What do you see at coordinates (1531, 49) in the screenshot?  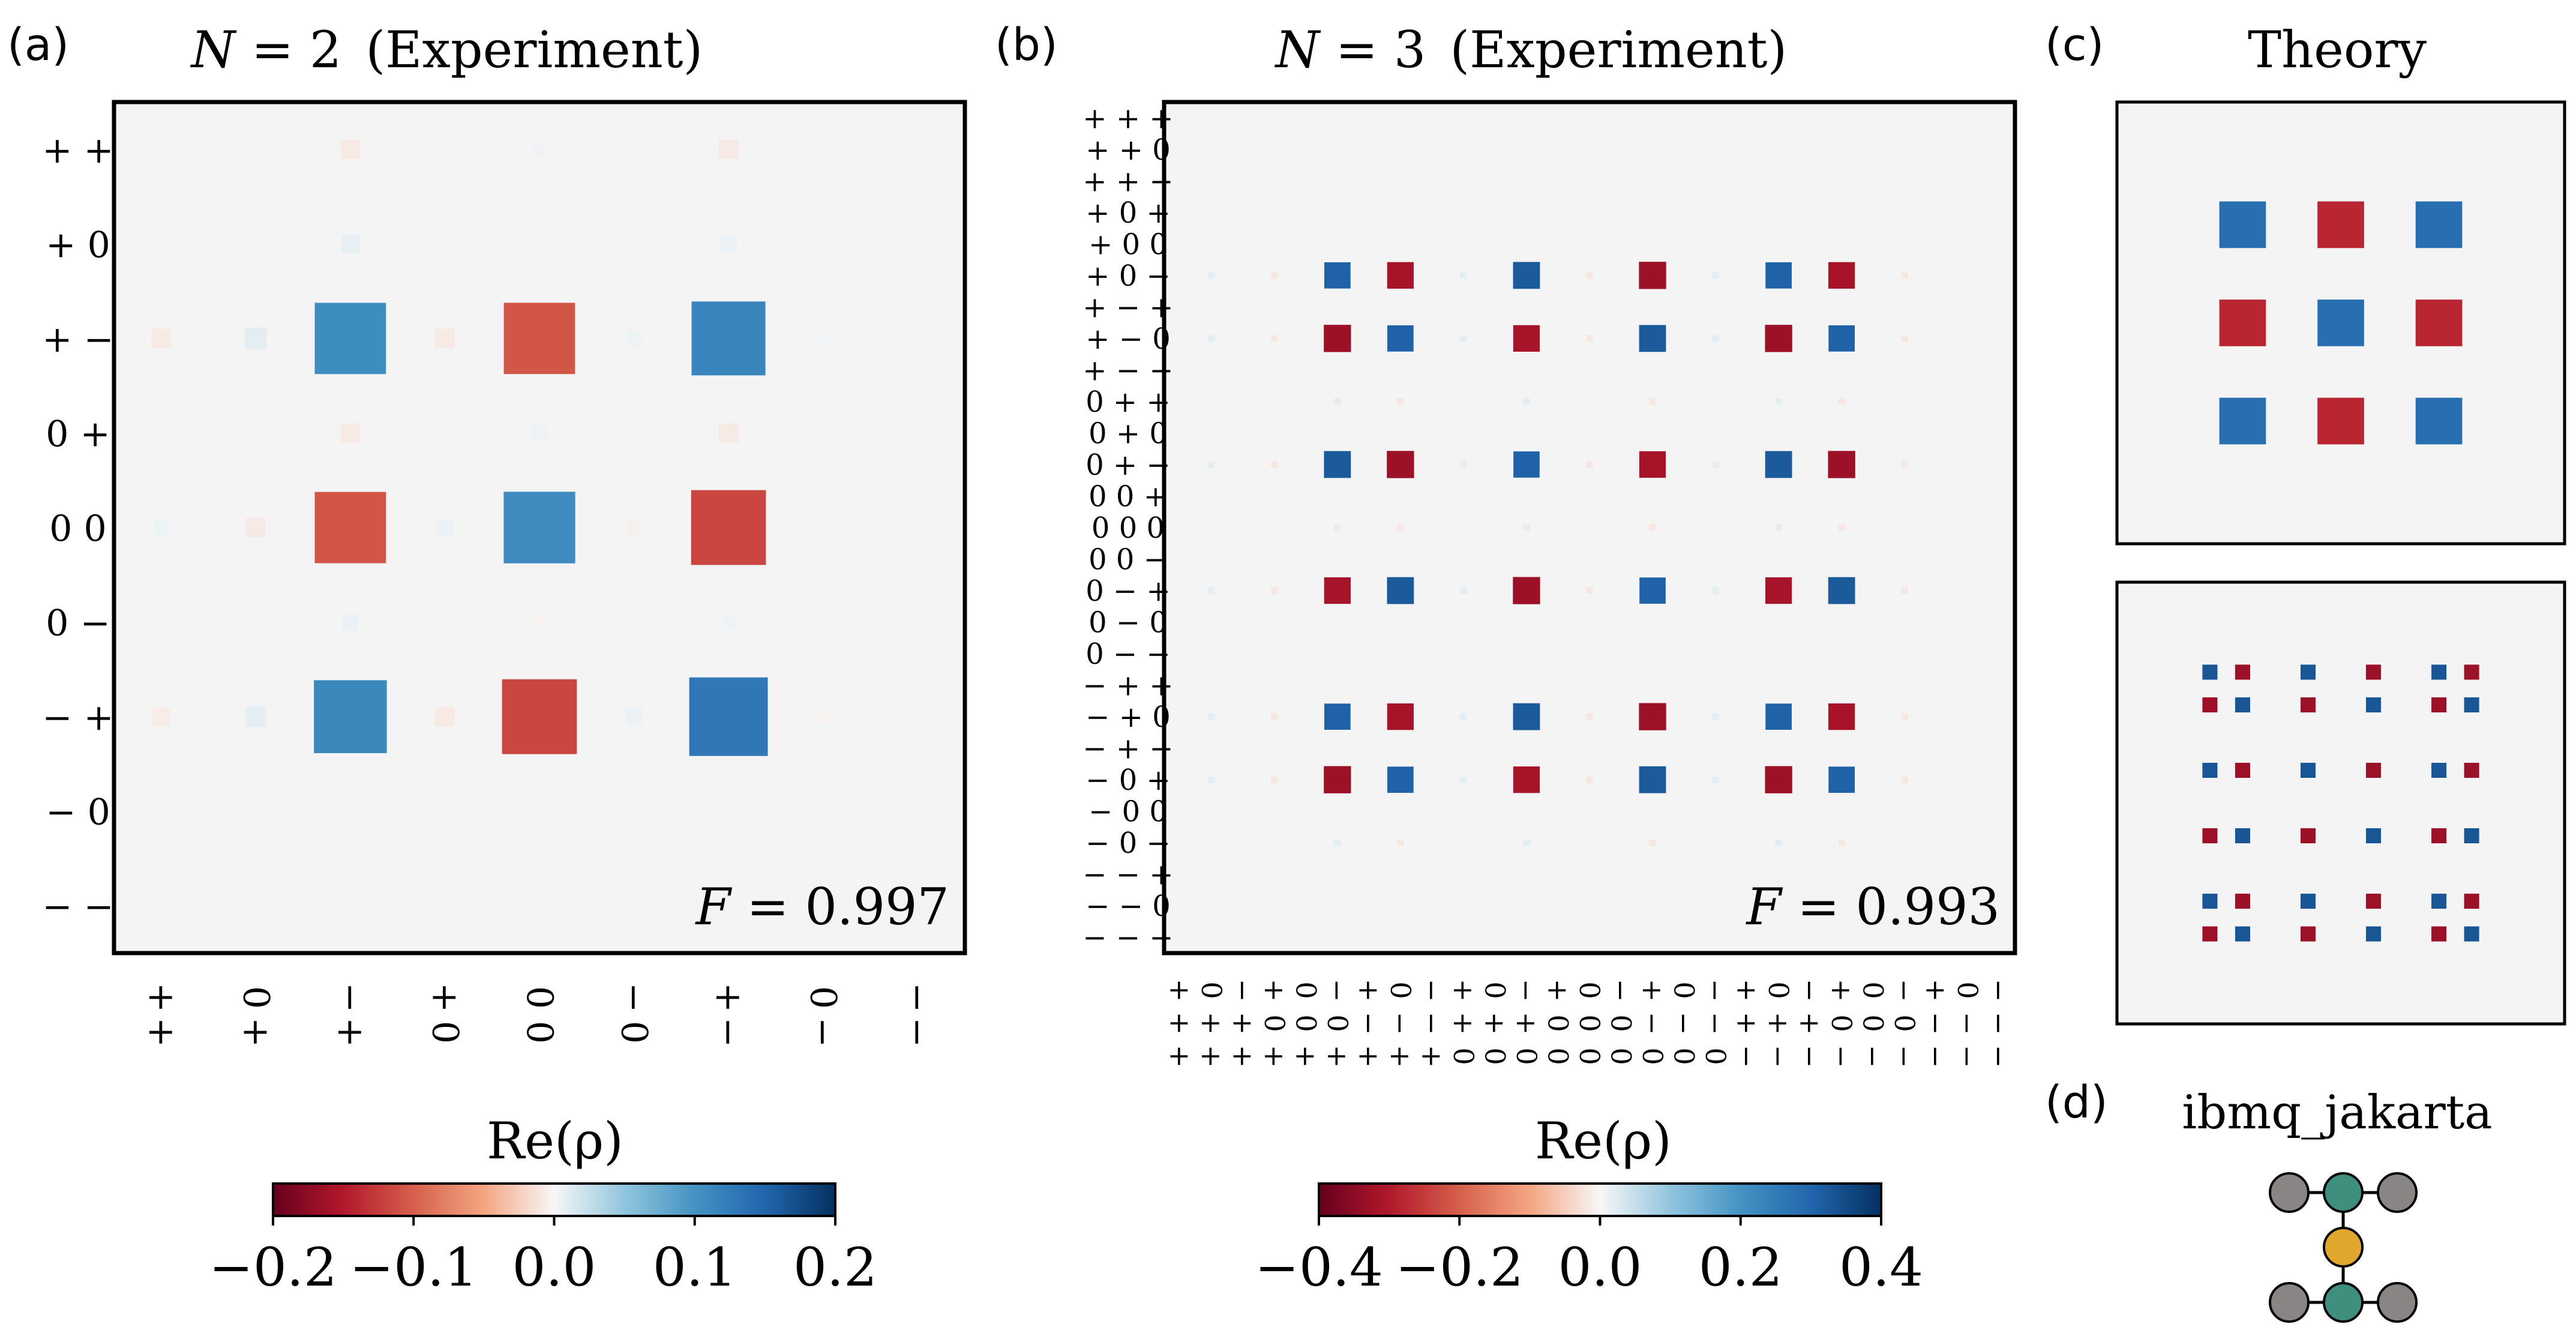 I see `panel-b-title: N = 3 (Experiment)` at bounding box center [1531, 49].